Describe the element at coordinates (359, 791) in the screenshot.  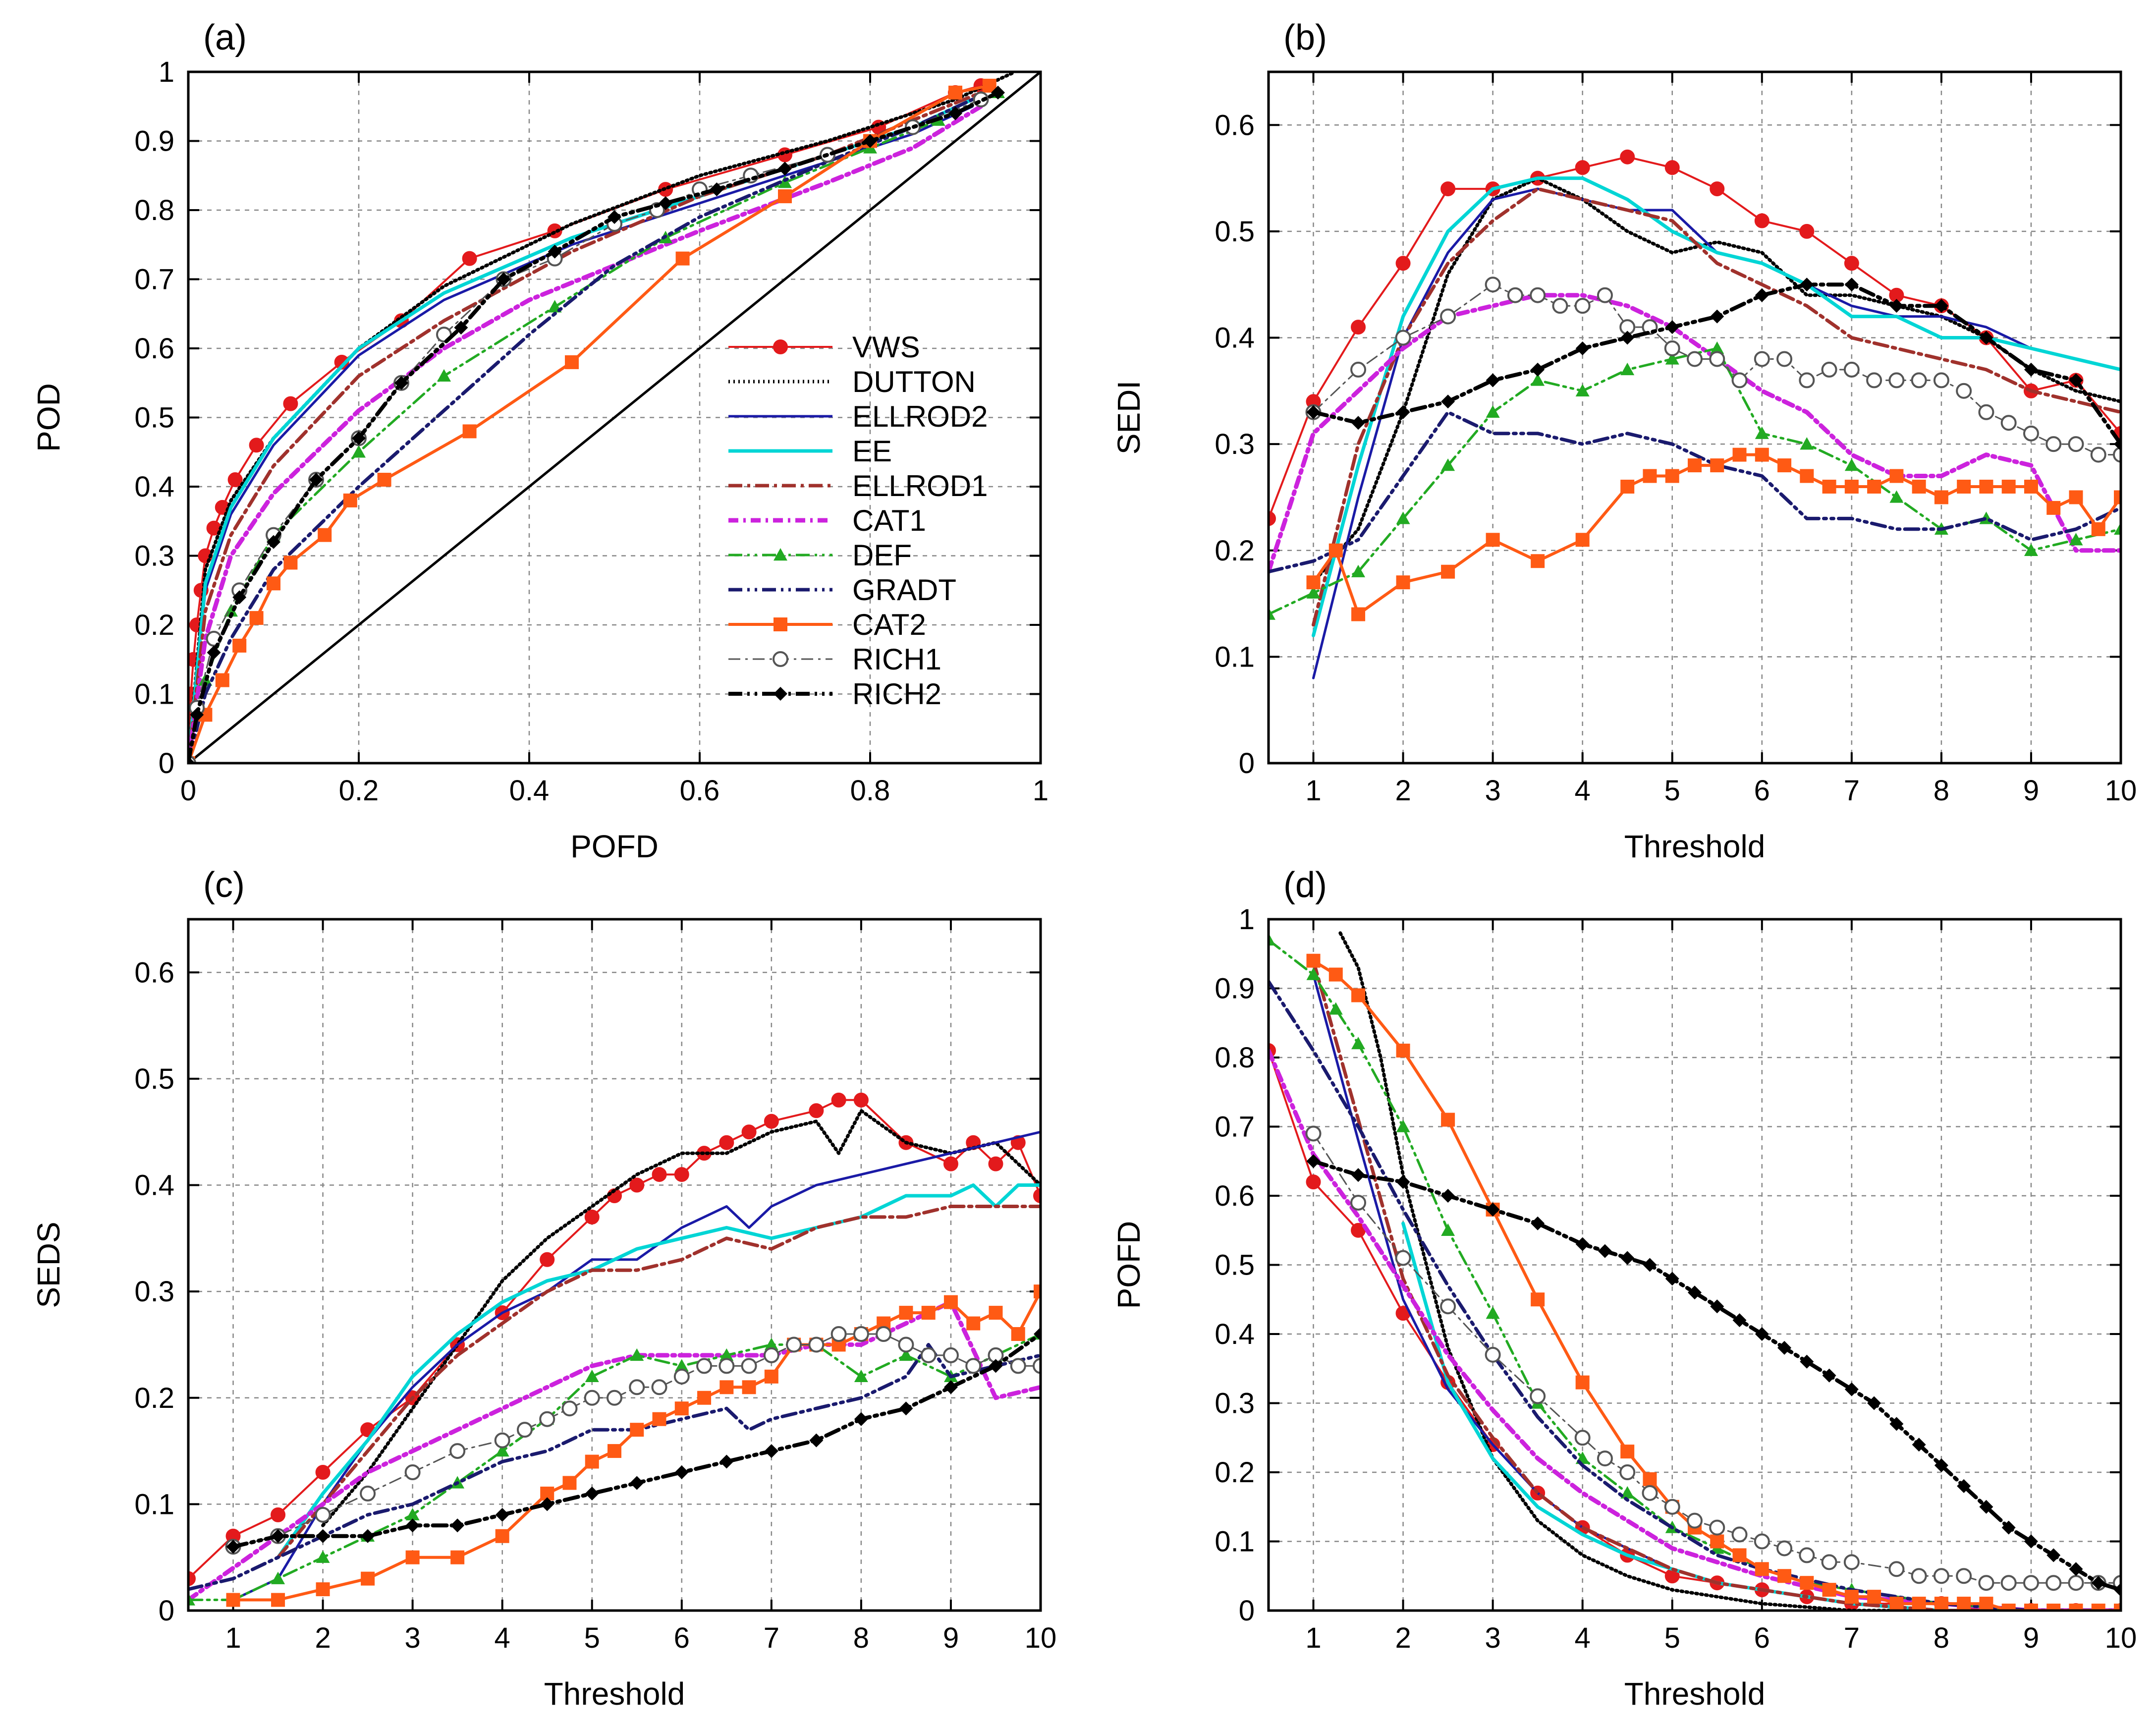
I see `x-tick-label-a: 0.2` at that location.